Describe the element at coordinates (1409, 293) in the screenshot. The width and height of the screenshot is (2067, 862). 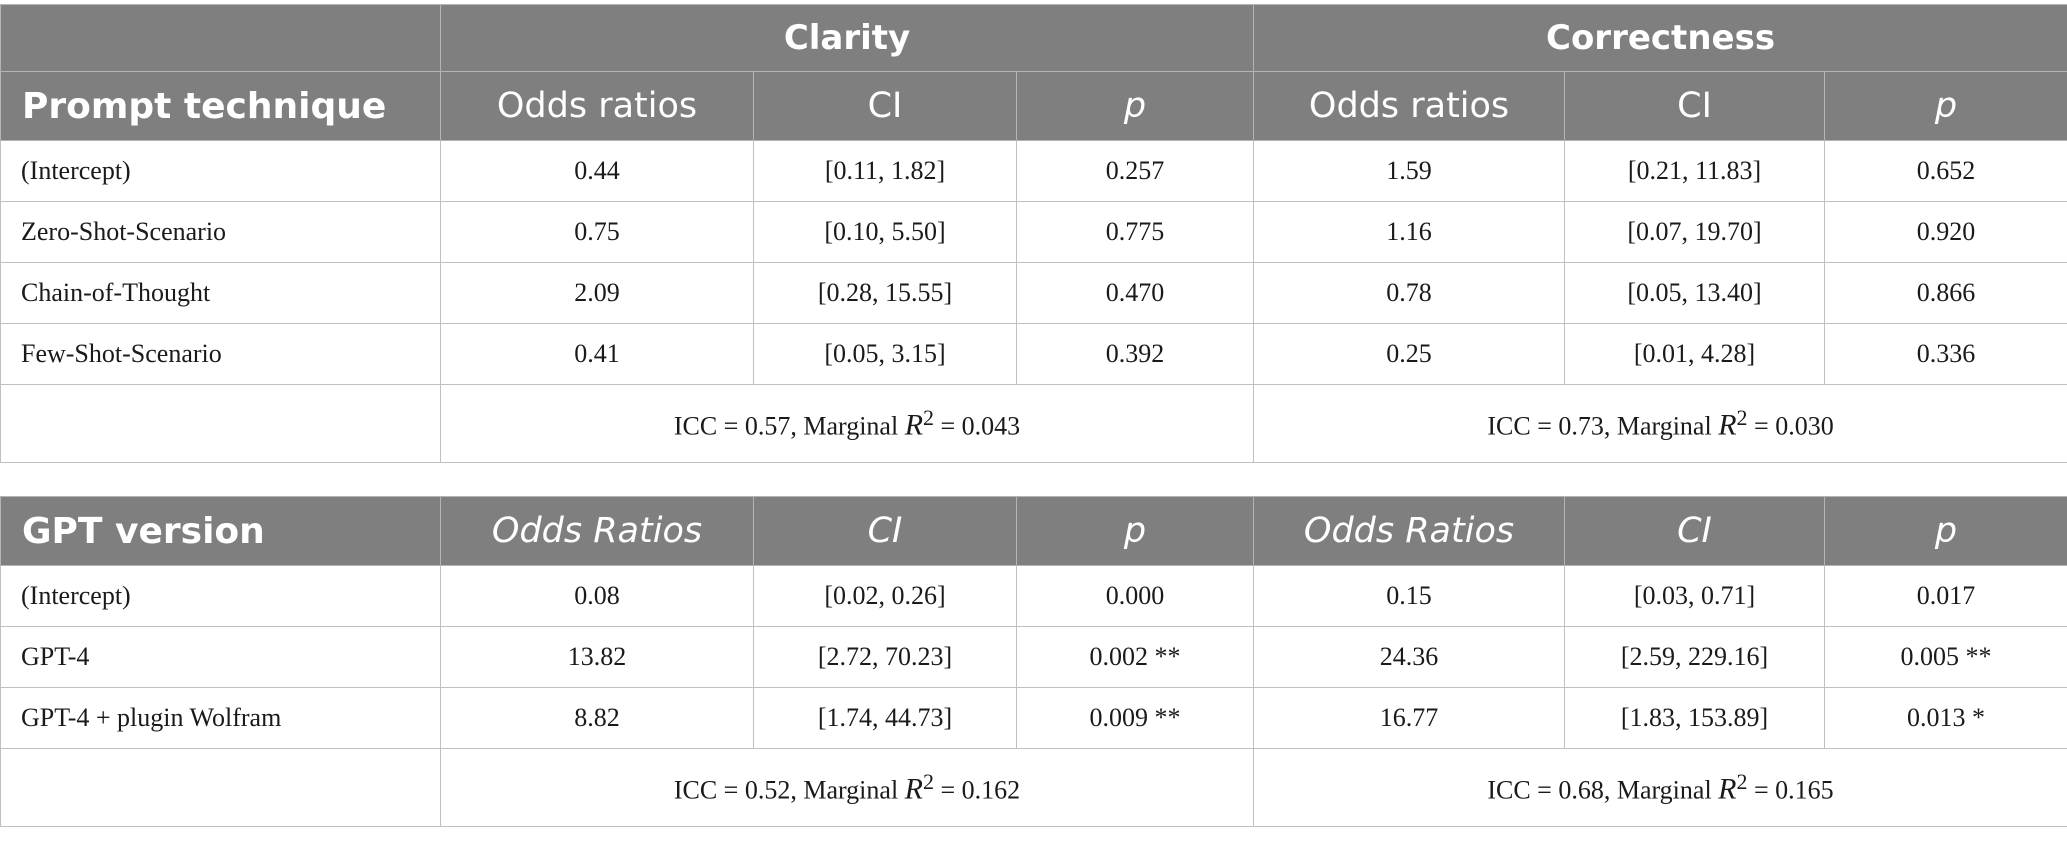
I see `table-cell: 0.78` at that location.